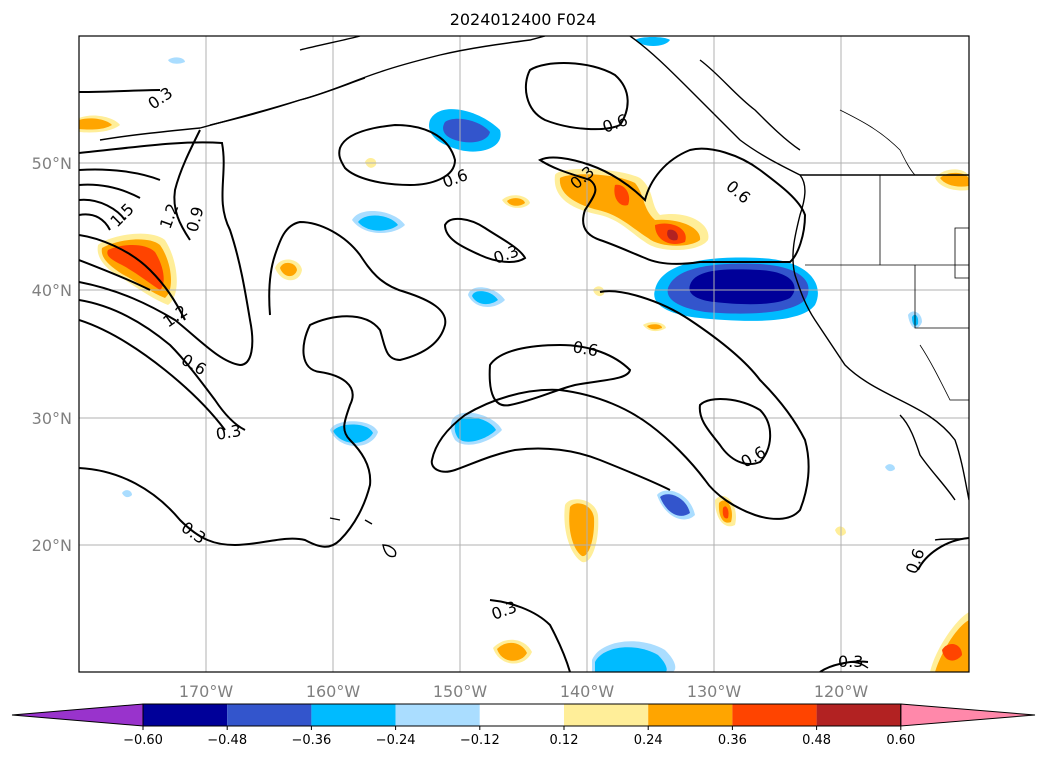  What do you see at coordinates (648, 740) in the screenshot?
I see `colorbar-tick-label: 0.24` at bounding box center [648, 740].